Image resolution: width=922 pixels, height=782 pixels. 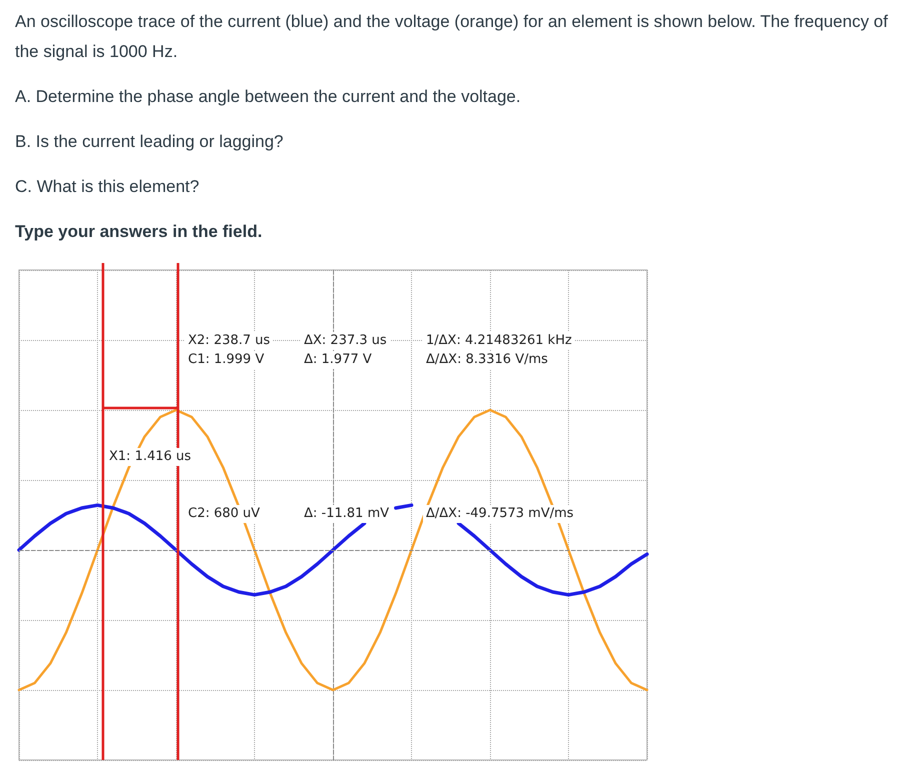 I want to click on annotation: X1: 1.416 us, so click(x=150, y=457).